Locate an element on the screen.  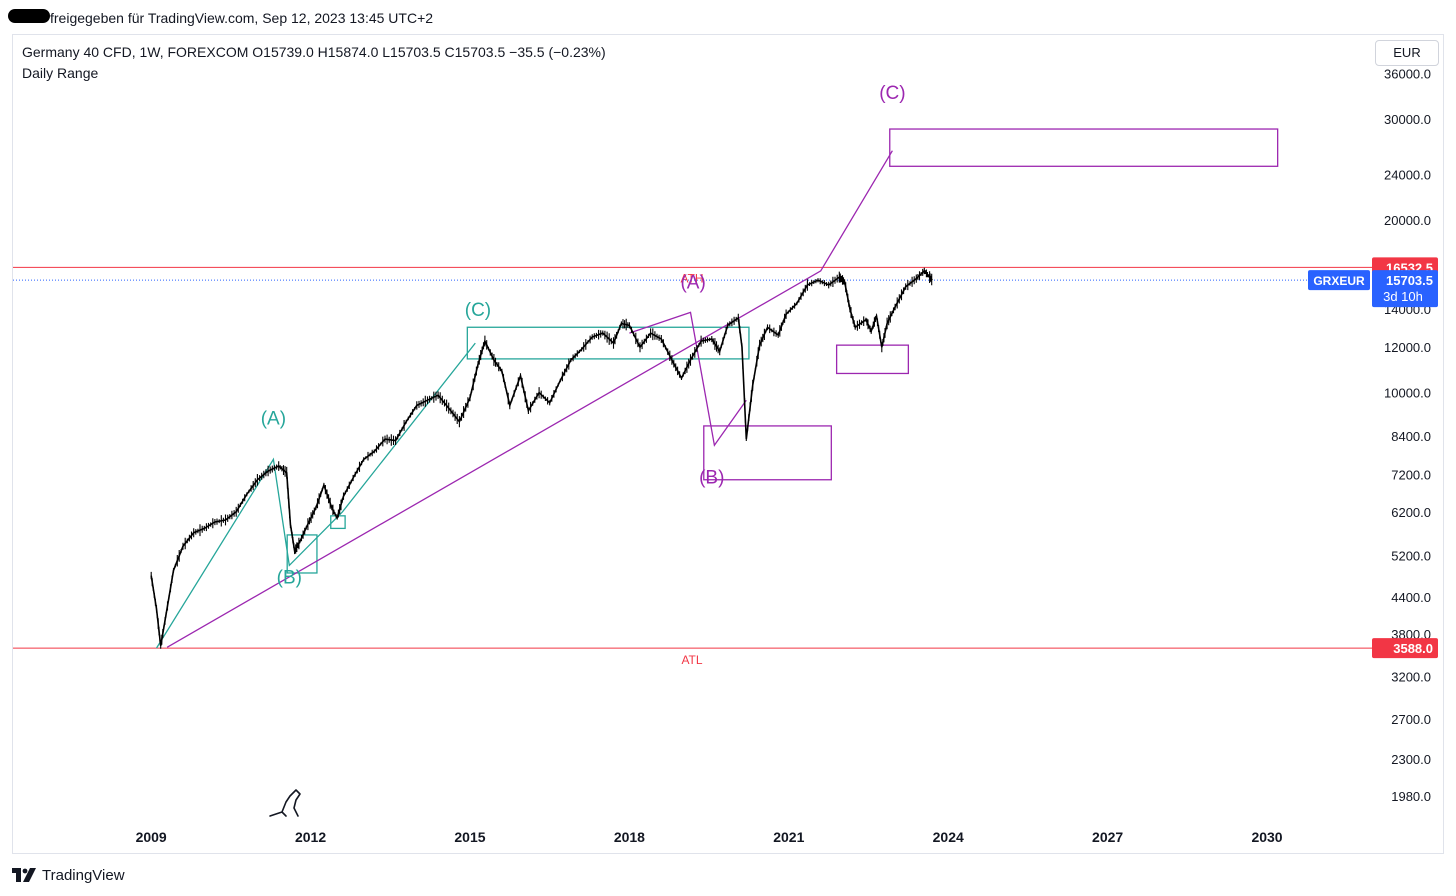
last-price-label: 15703.5 is located at coordinates (1409, 280).